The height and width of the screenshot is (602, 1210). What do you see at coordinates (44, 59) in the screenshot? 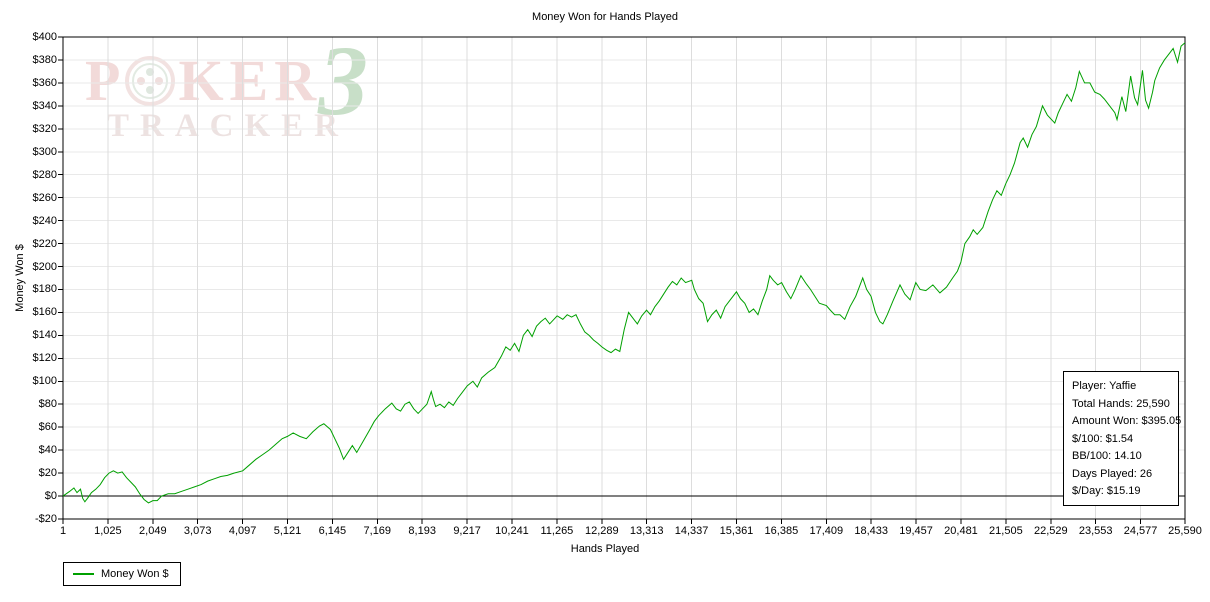
I see `y-tick-label: $380` at bounding box center [44, 59].